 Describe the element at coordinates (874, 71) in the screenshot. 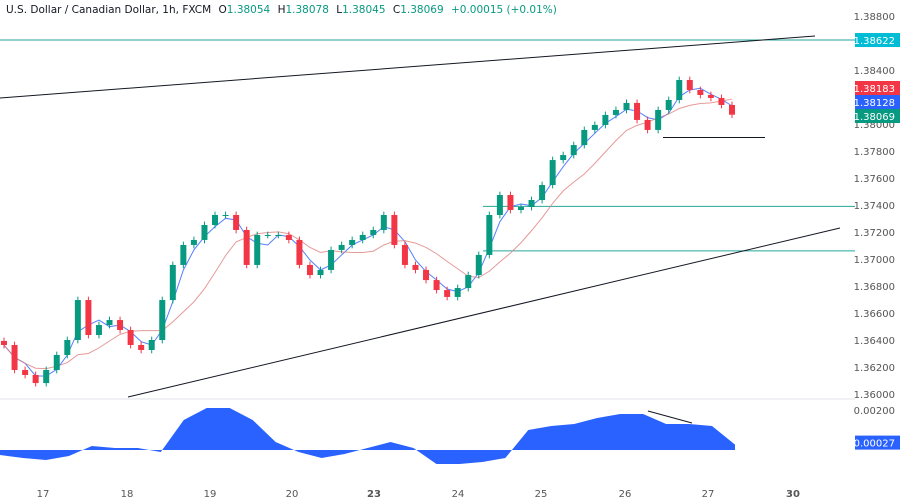

I see `price-axis-label: 1.38400` at that location.